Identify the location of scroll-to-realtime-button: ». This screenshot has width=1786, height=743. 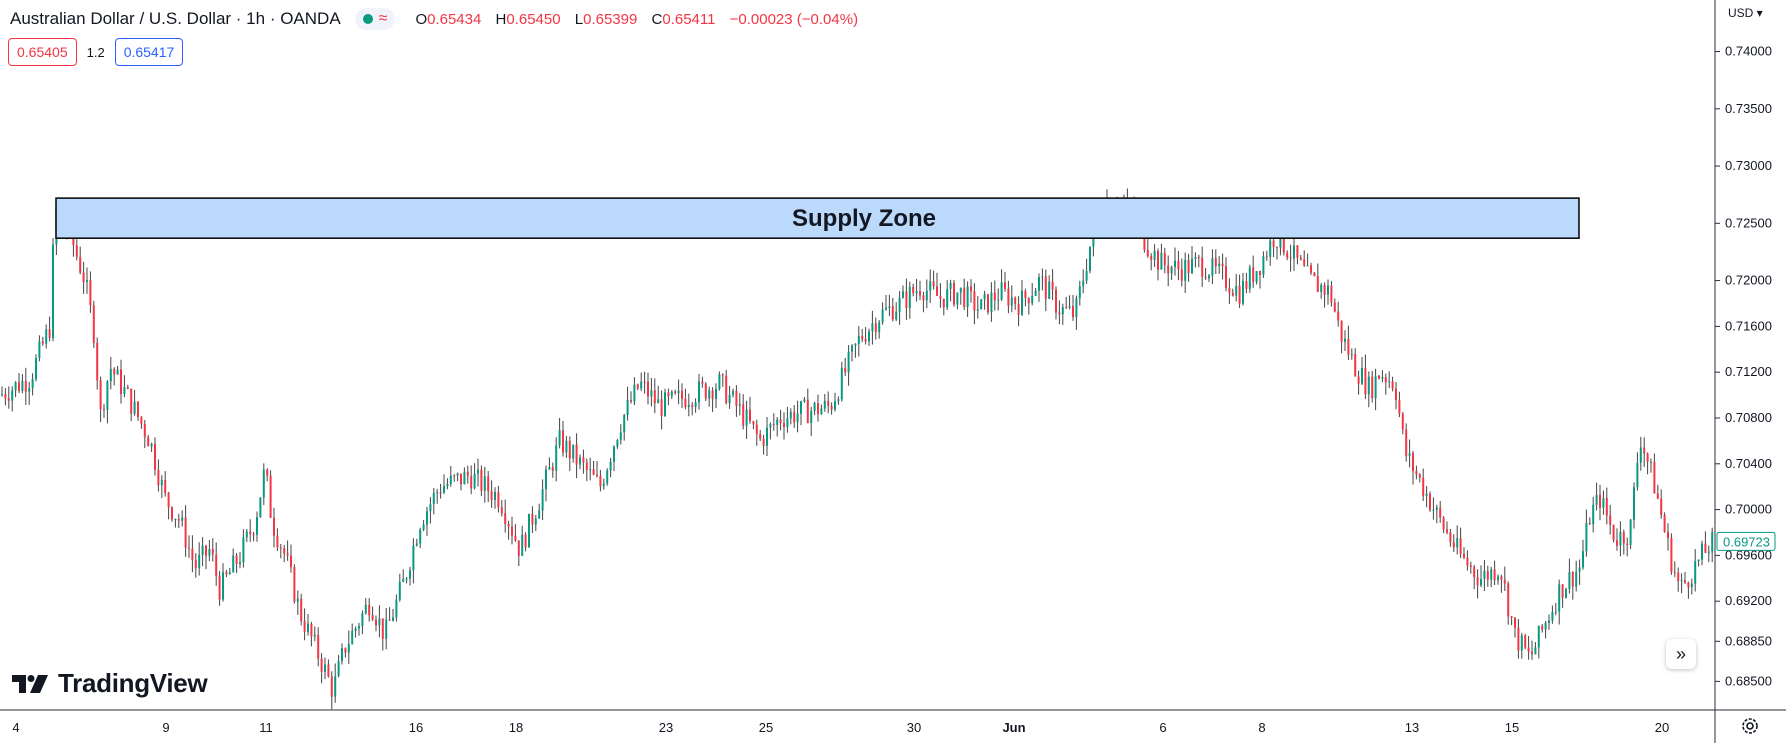
(1681, 654).